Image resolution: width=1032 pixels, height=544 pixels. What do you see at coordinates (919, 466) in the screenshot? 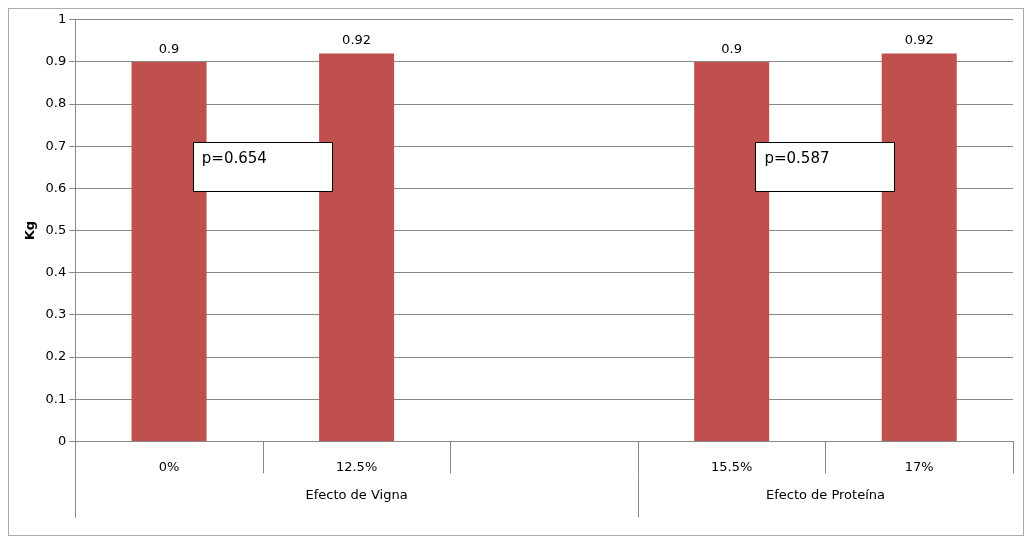
I see `x-tick-label: 17%` at bounding box center [919, 466].